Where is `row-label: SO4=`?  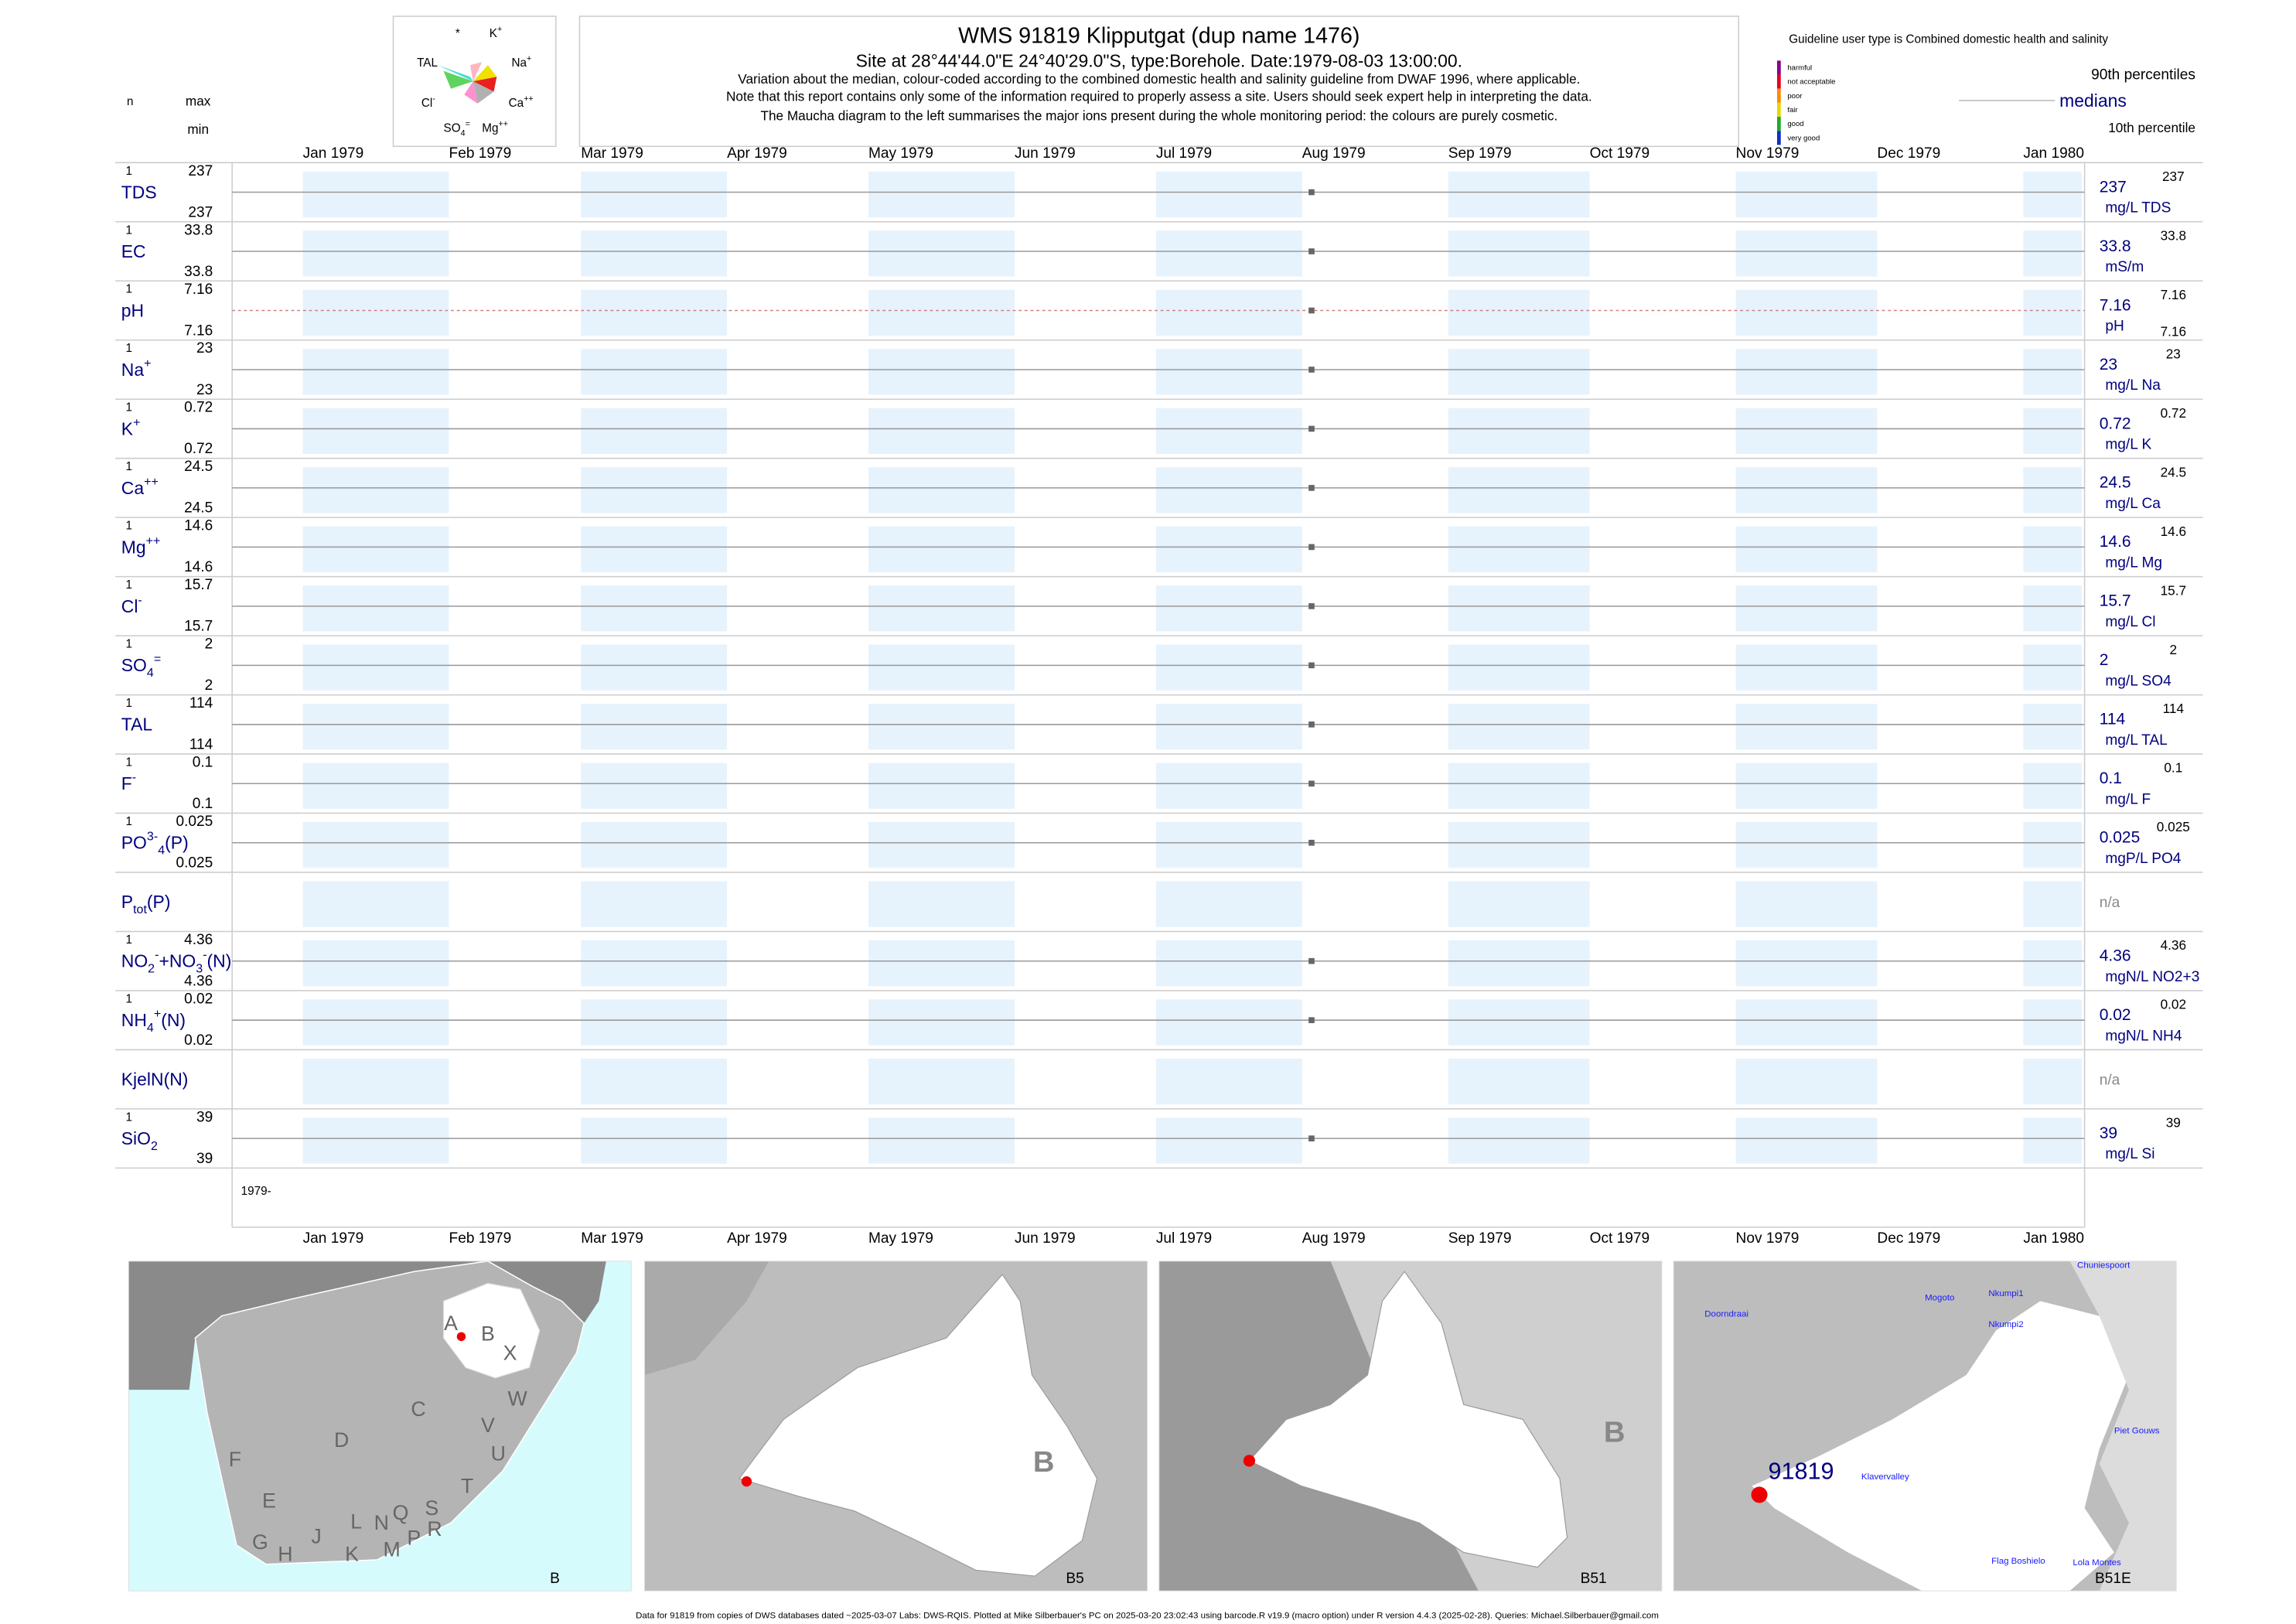
row-label: SO4= is located at coordinates (141, 666).